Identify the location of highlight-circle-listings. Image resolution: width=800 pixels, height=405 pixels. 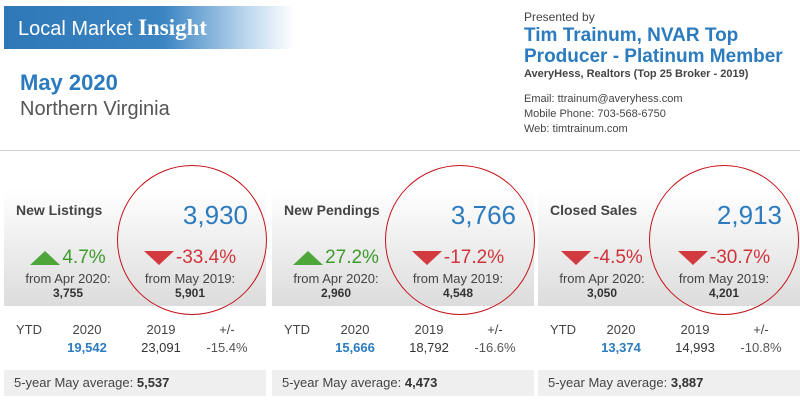
(192, 240).